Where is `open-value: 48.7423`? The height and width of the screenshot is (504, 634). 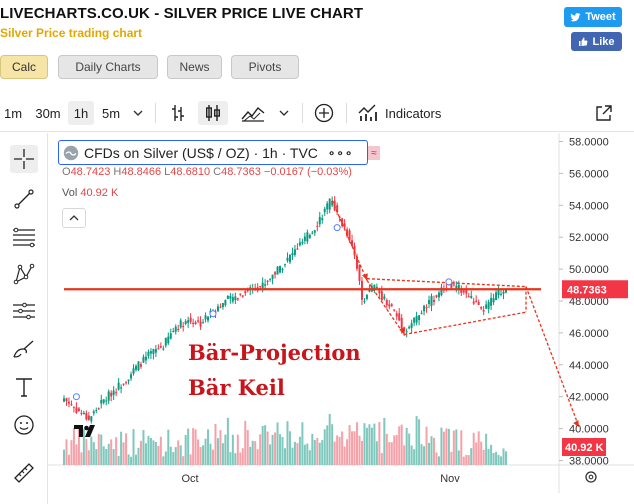 open-value: 48.7423 is located at coordinates (90, 172).